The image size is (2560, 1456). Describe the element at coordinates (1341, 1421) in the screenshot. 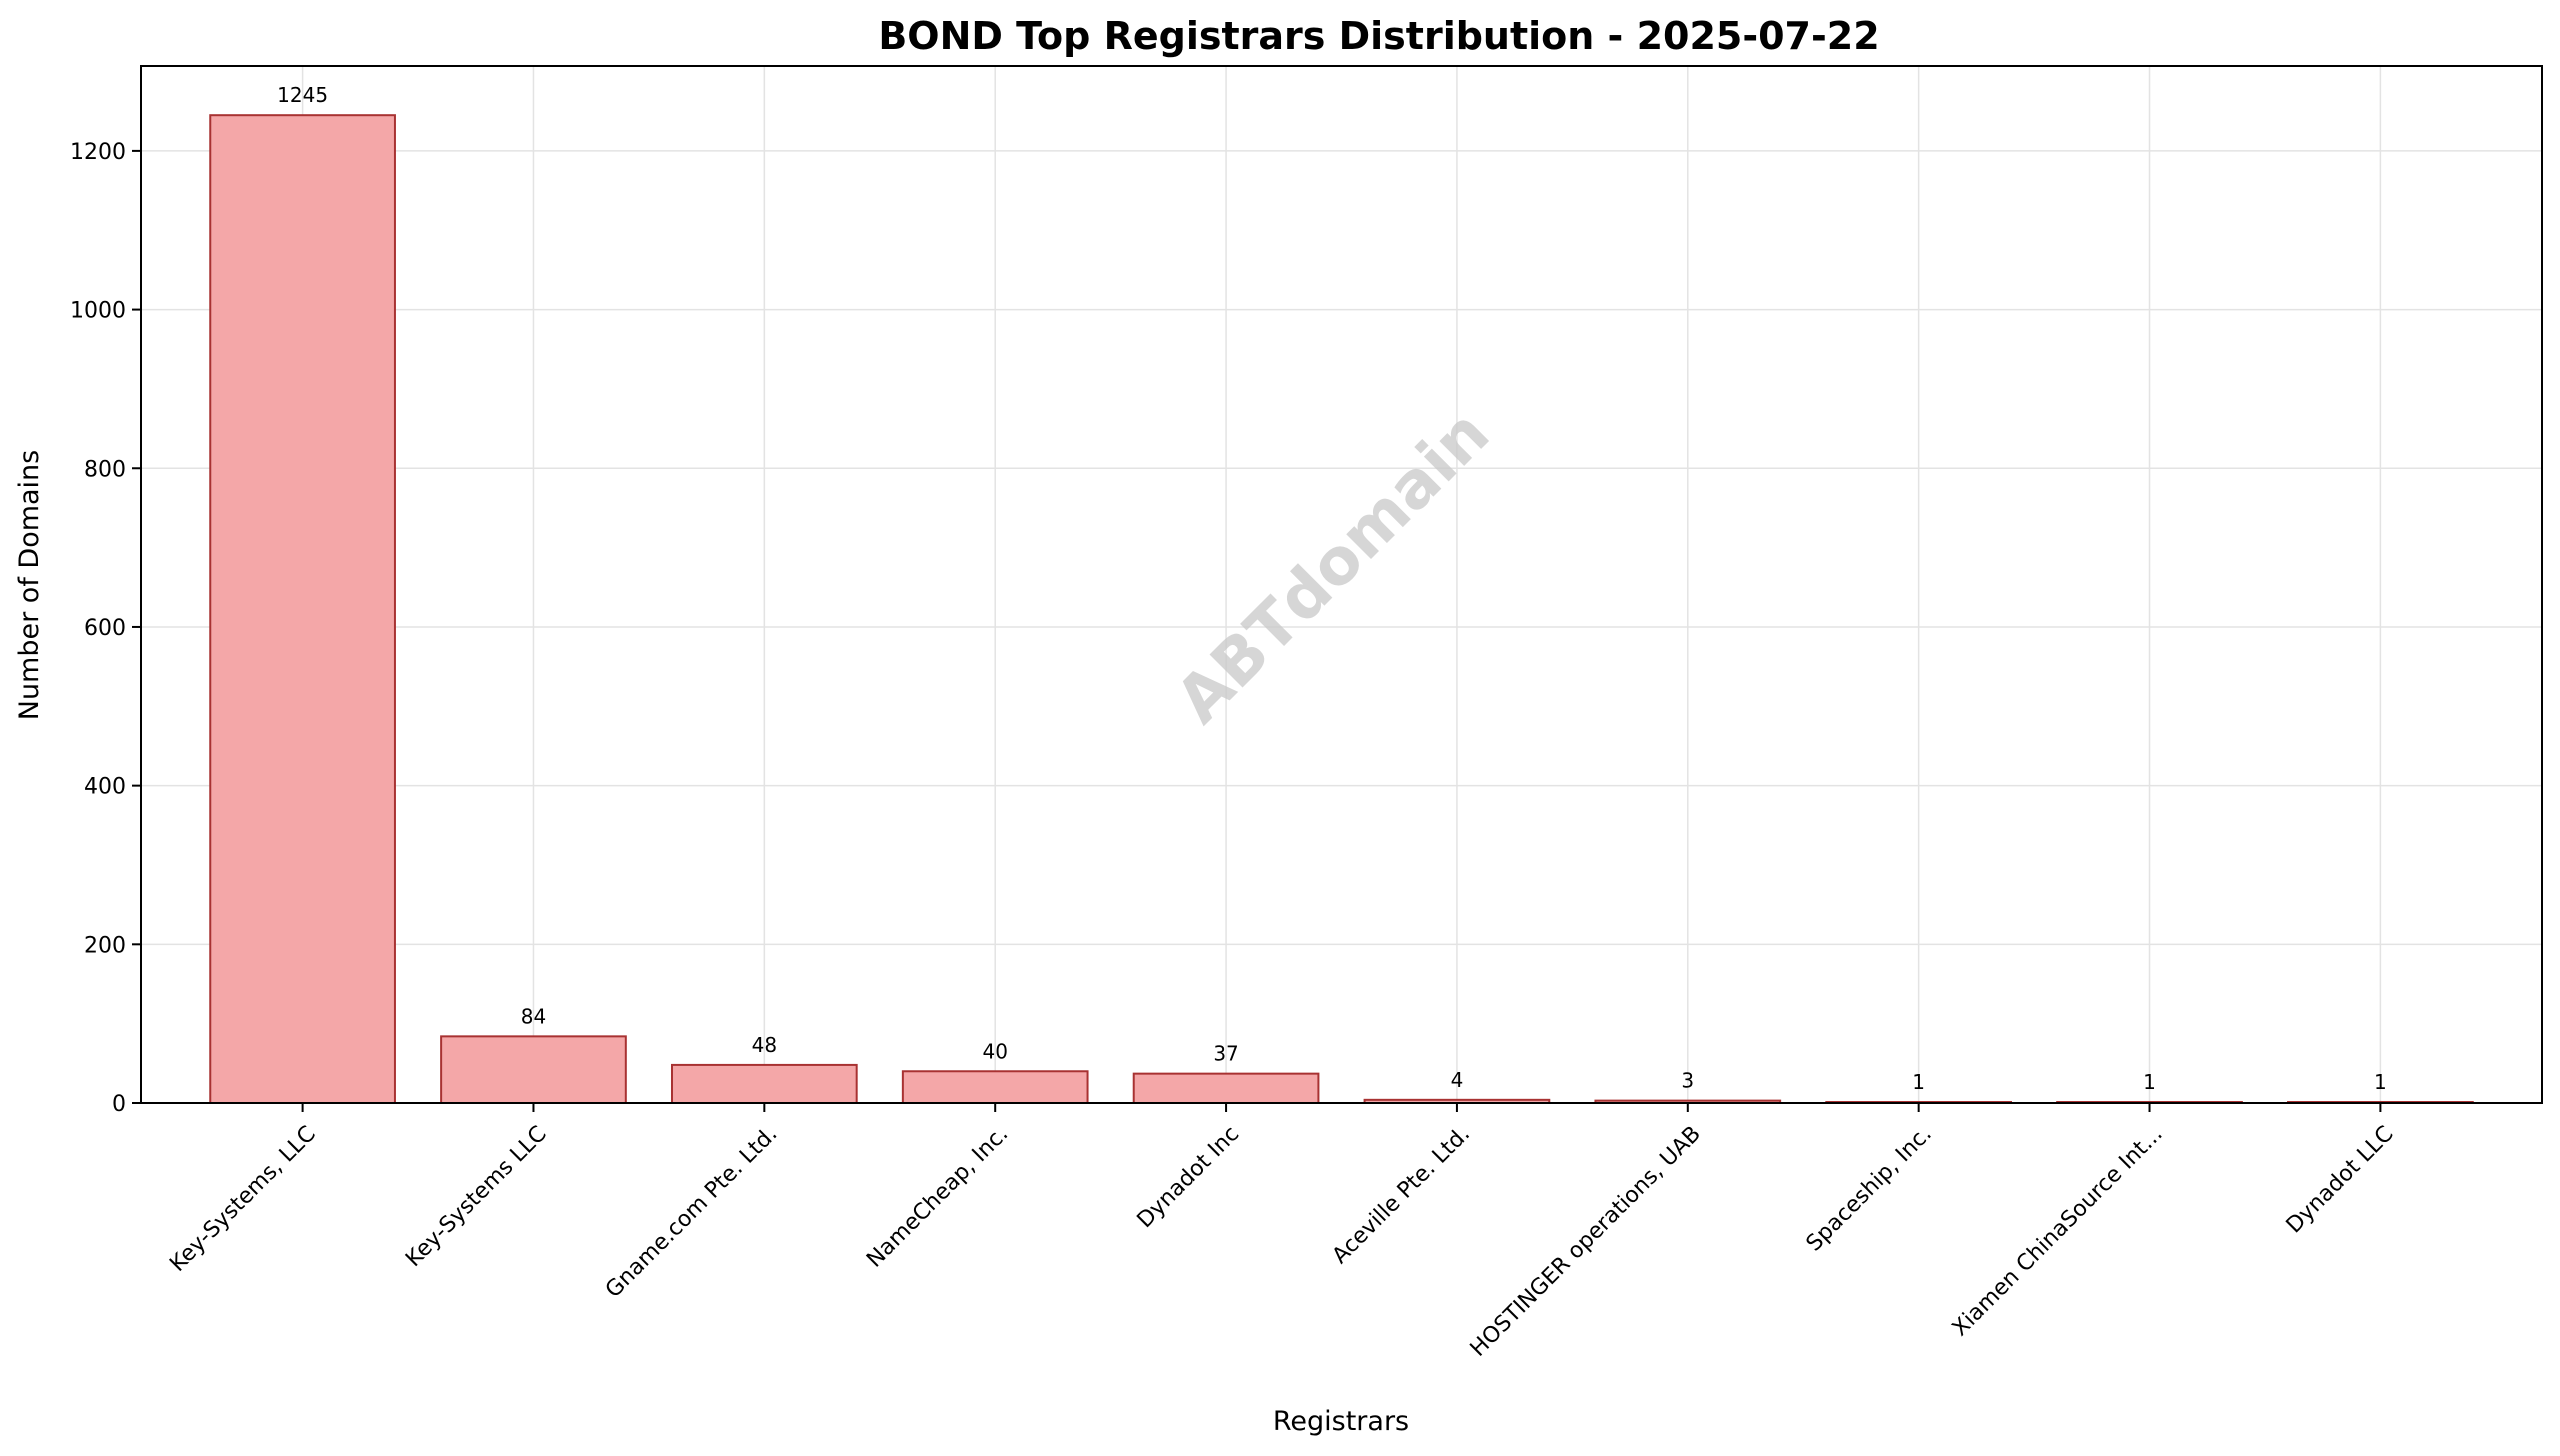

I see `x-axis-label: Registrars` at that location.